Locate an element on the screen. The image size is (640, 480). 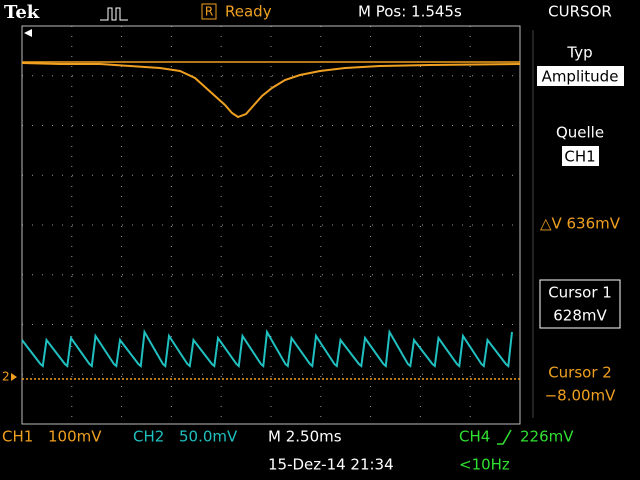
type-value: Amplitude is located at coordinates (580, 77).